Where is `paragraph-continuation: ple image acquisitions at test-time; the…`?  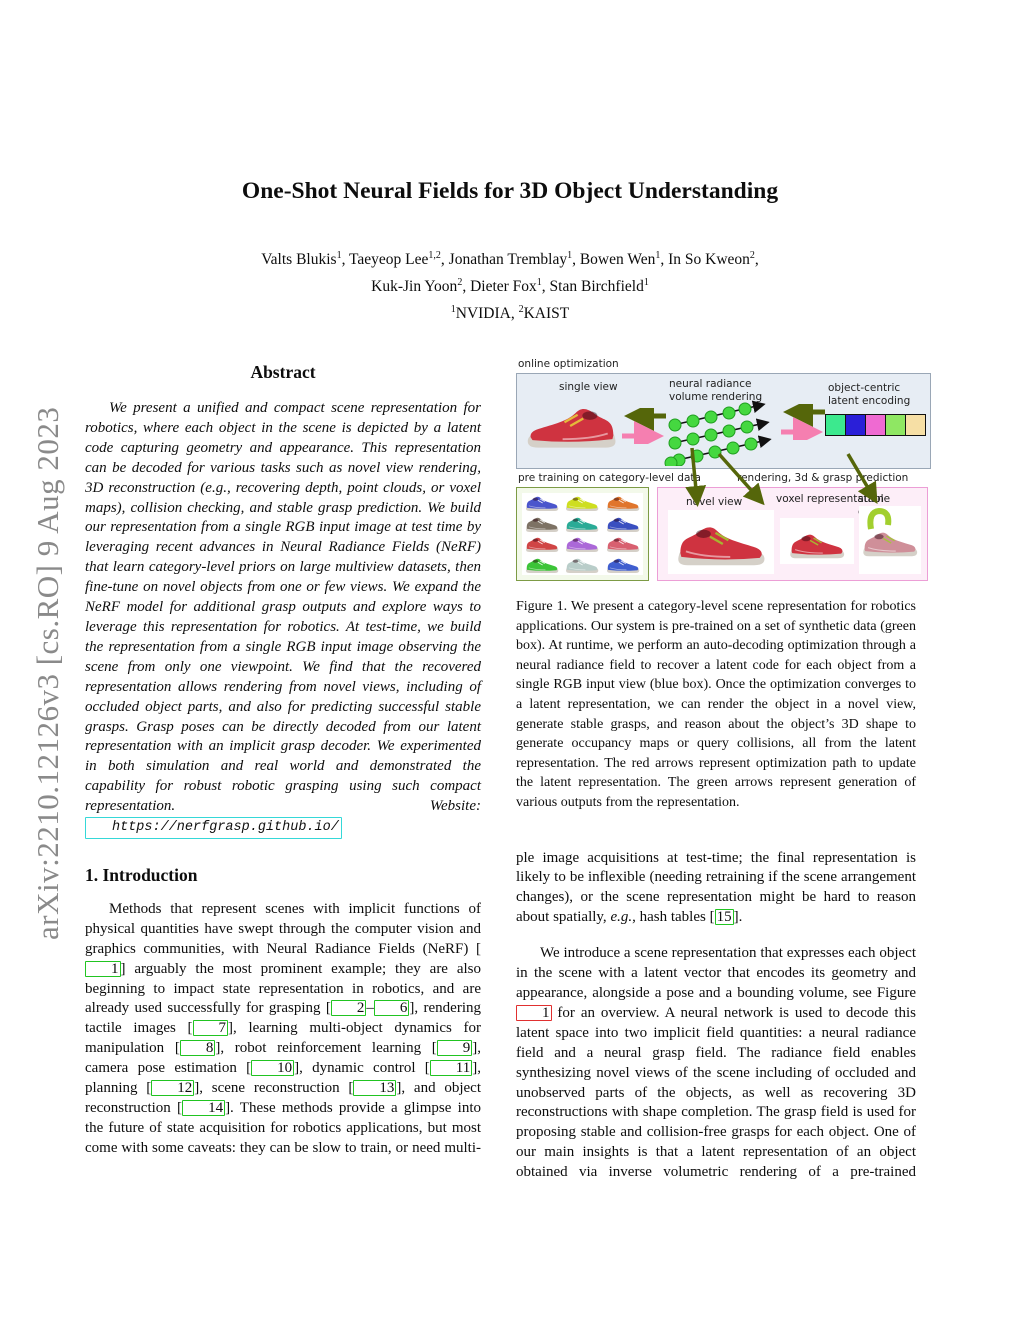 paragraph-continuation: ple image acquisitions at test-time; the… is located at coordinates (716, 887).